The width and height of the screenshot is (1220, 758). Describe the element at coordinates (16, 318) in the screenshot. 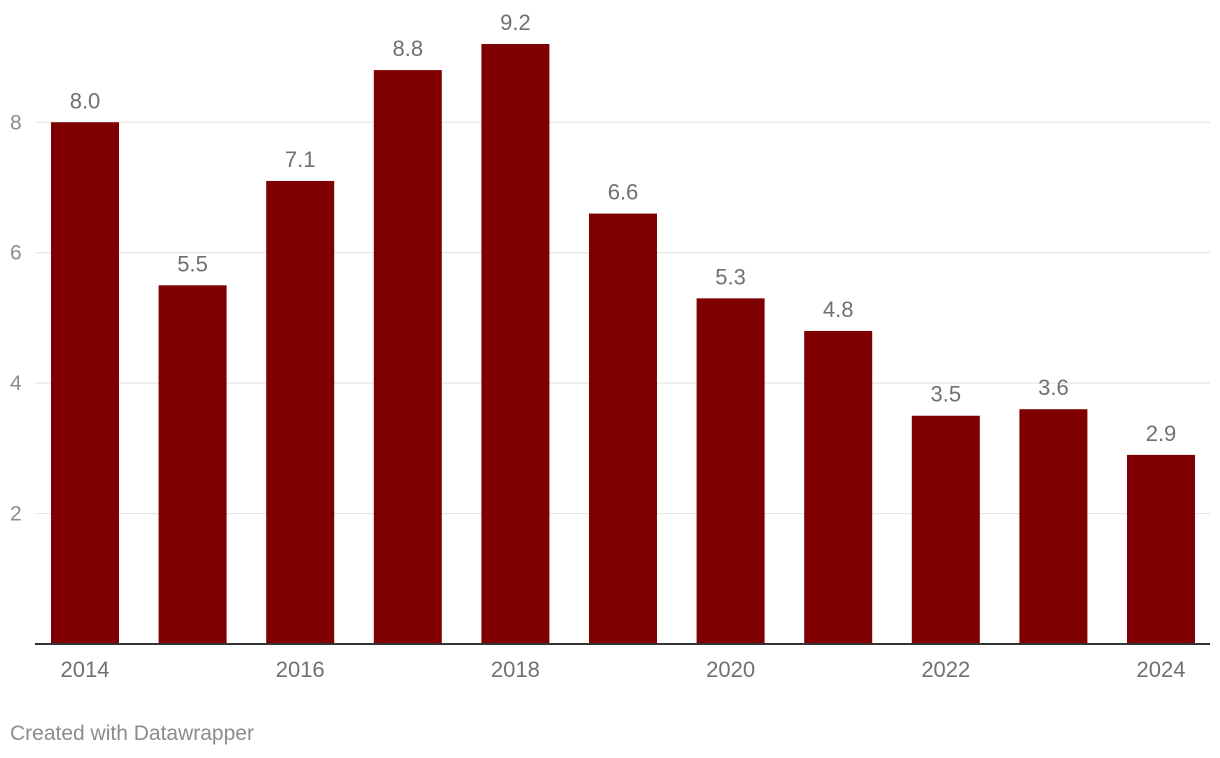

I see `y-axis-tick-labels: 2 4 6 8` at that location.